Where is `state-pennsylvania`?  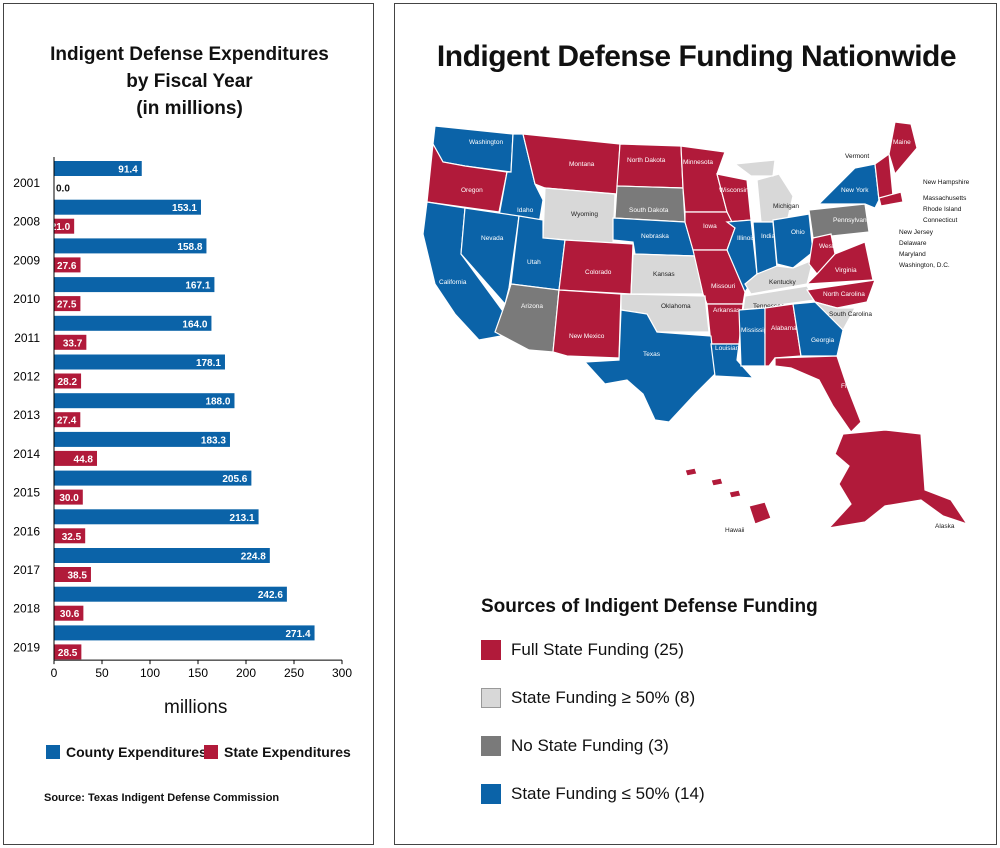 state-pennsylvania is located at coordinates (839, 221).